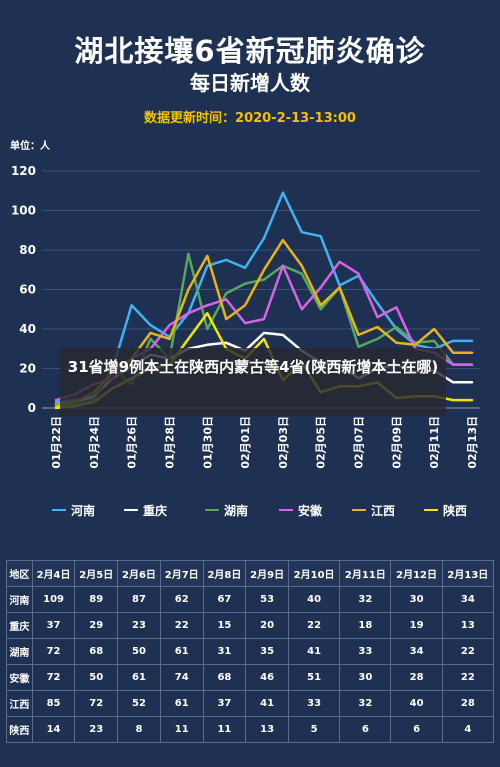 The width and height of the screenshot is (500, 767). I want to click on legend-label: 陕西, so click(455, 511).